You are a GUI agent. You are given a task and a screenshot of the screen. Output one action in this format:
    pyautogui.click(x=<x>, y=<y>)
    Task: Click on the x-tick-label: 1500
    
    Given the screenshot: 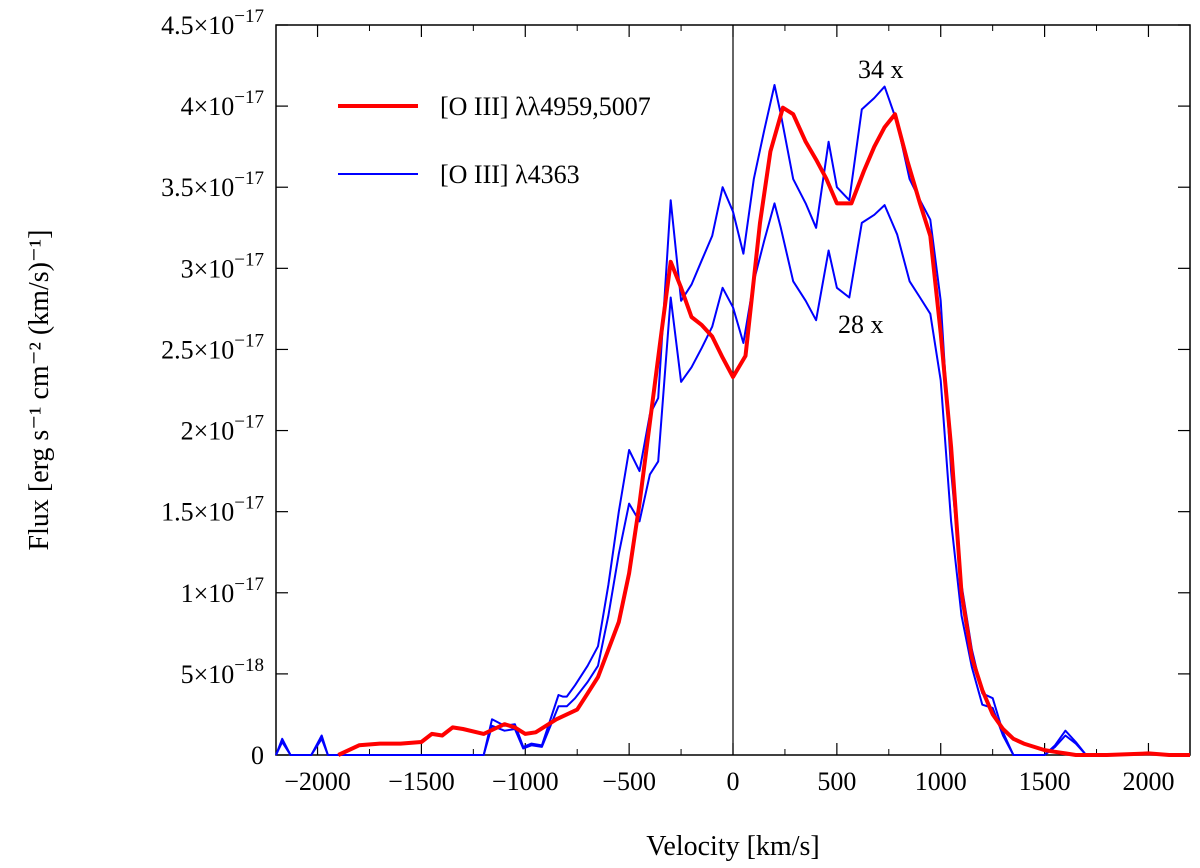 What is the action you would take?
    pyautogui.click(x=1045, y=781)
    